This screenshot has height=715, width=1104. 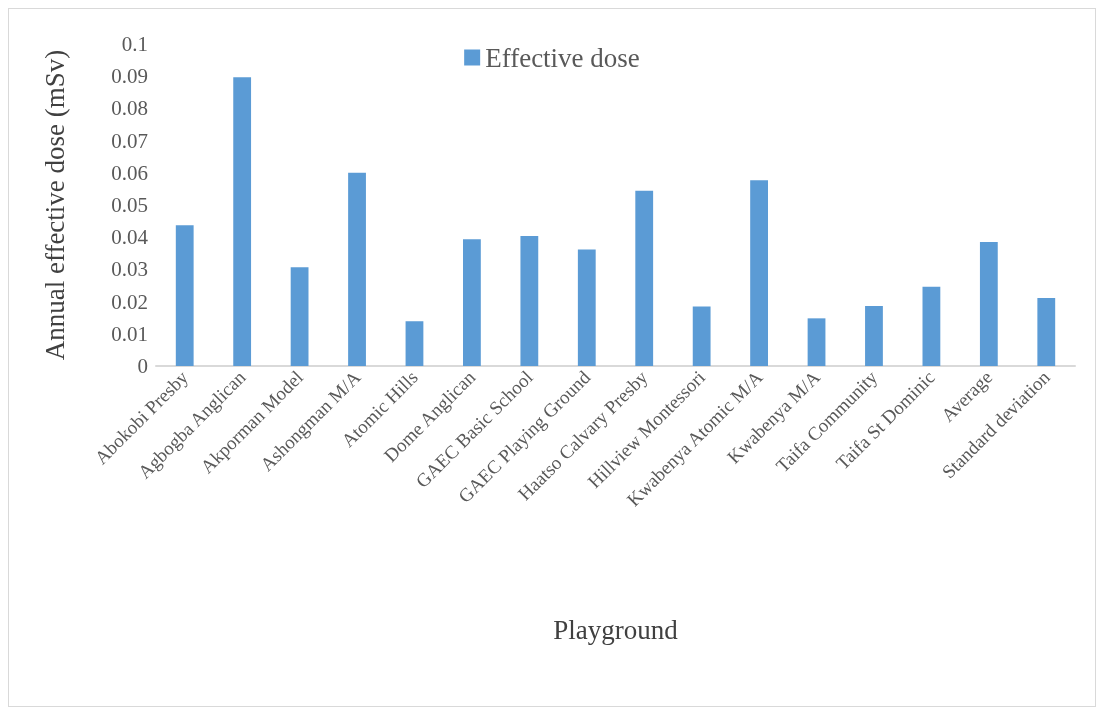 What do you see at coordinates (129, 172) in the screenshot?
I see `y-tick-label: 0.06` at bounding box center [129, 172].